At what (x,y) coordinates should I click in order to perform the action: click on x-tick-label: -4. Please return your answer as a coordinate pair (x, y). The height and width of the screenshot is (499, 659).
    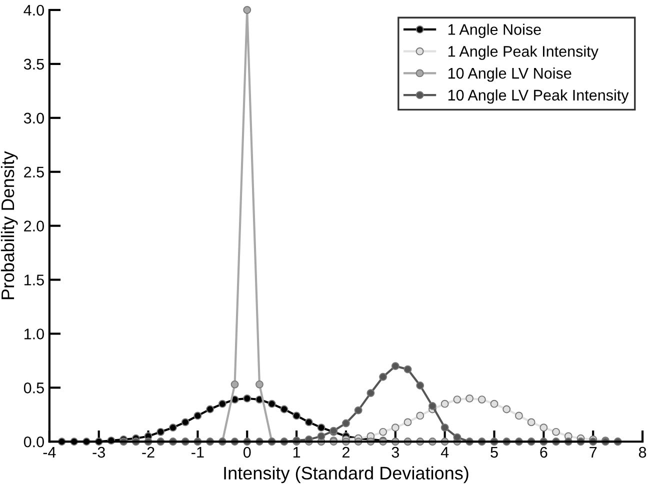
    Looking at the image, I should click on (49, 452).